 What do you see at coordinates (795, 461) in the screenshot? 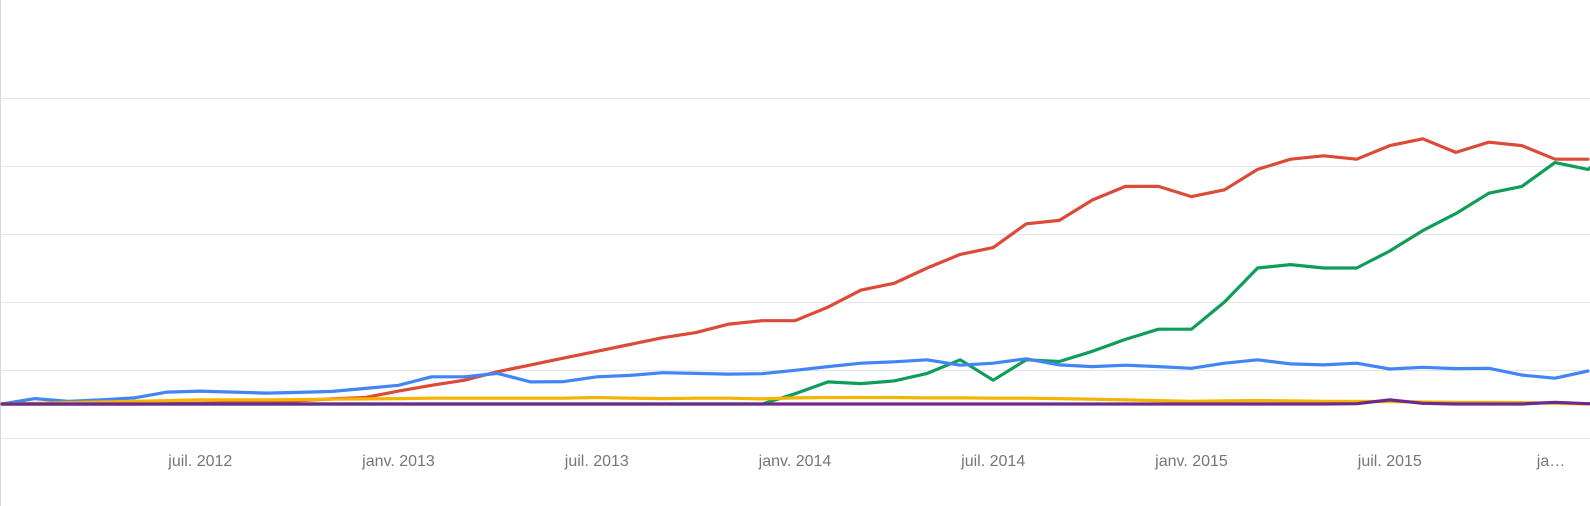
I see `x-tick-label: janv. 2014` at bounding box center [795, 461].